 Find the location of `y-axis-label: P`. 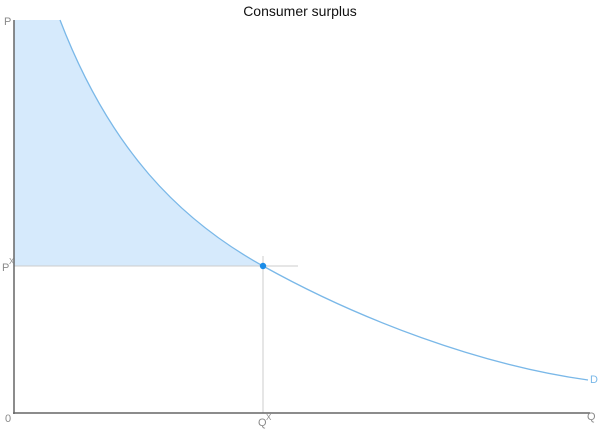

y-axis-label: P is located at coordinates (7, 22).